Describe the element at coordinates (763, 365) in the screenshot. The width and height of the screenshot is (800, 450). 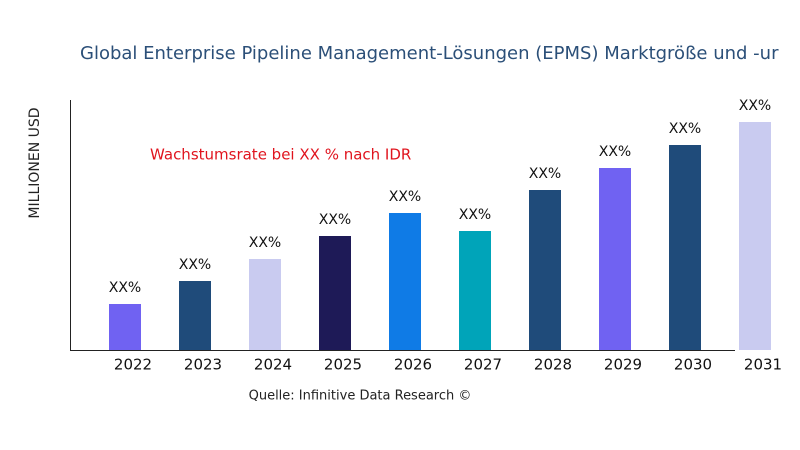
I see `x-tick-label: 2031` at that location.